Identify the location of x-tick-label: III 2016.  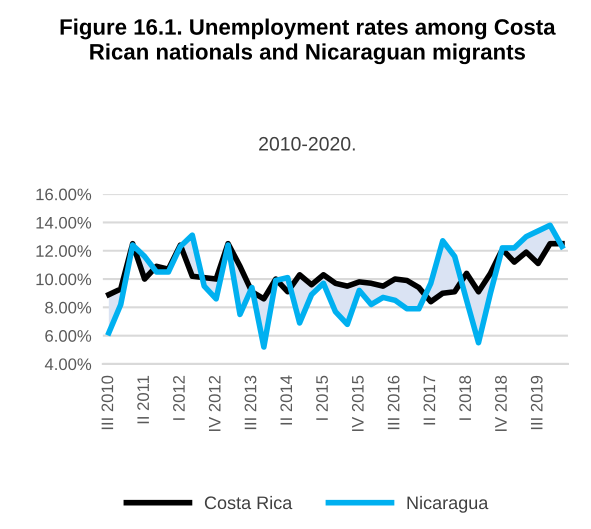
(394, 403).